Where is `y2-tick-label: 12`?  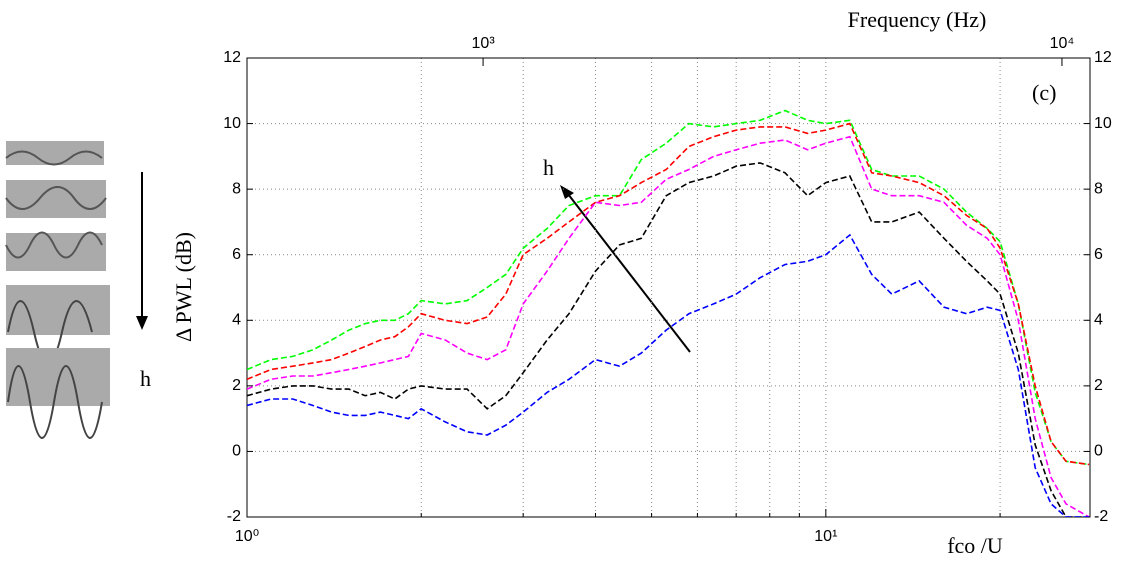 y2-tick-label: 12 is located at coordinates (1103, 57).